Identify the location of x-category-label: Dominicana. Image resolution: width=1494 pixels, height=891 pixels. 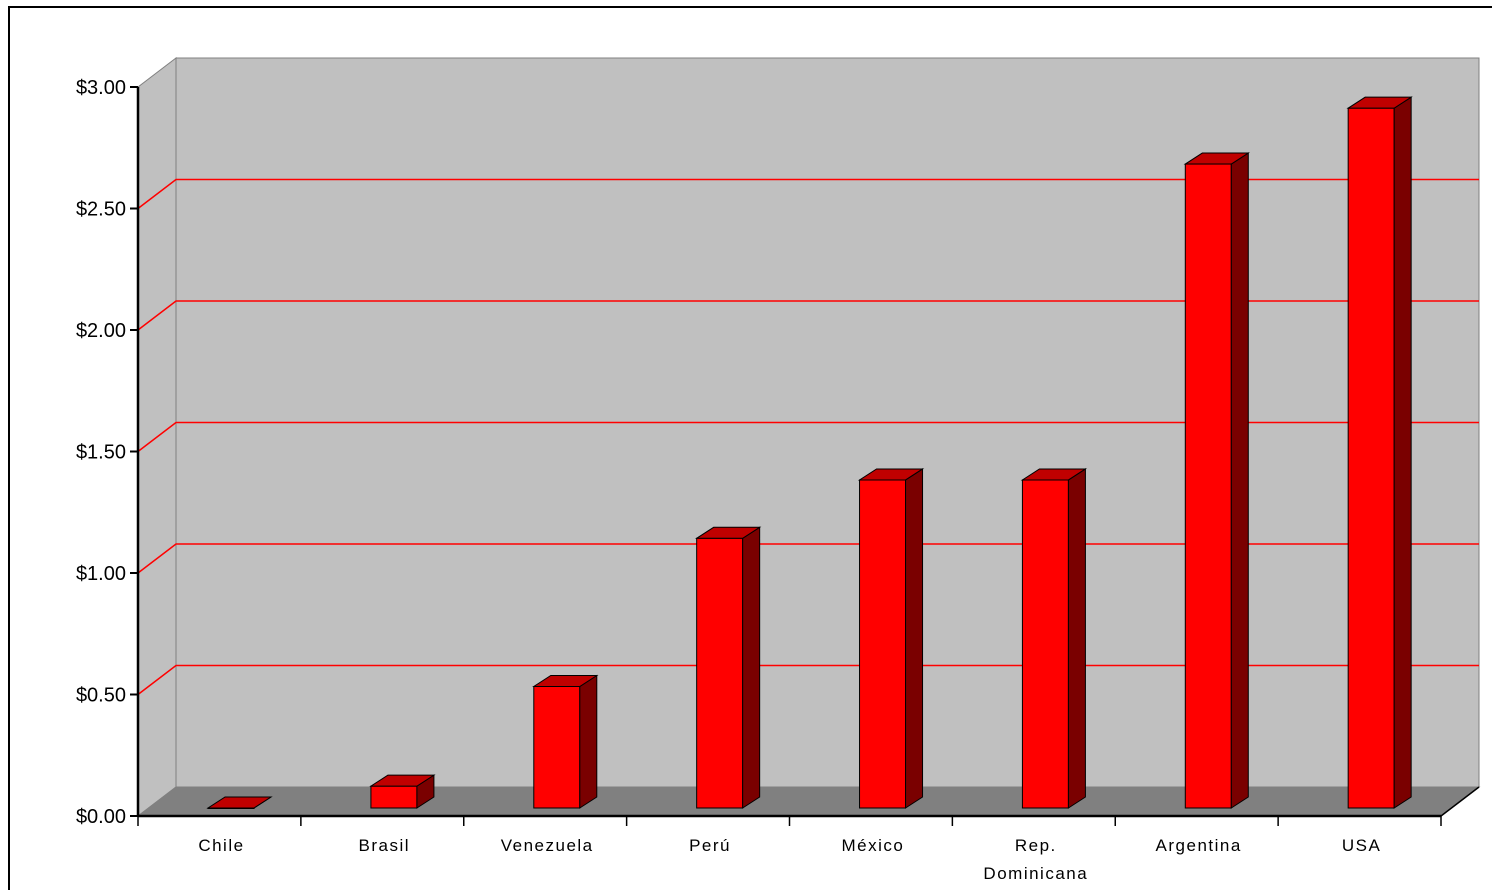
(1035, 873).